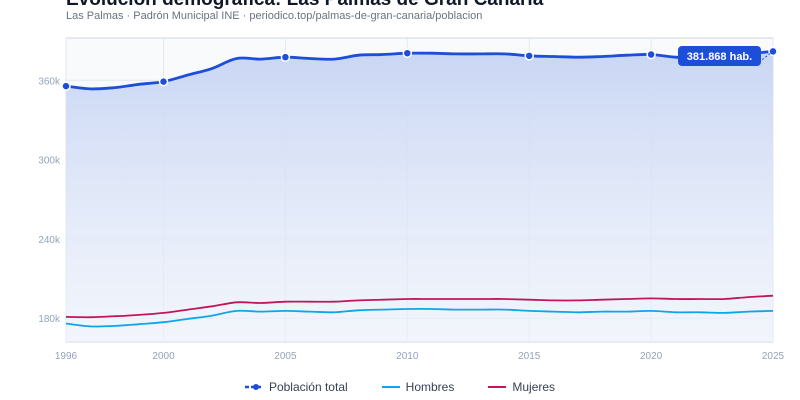 The height and width of the screenshot is (400, 800). What do you see at coordinates (49, 240) in the screenshot?
I see `y-tick-label: 240k` at bounding box center [49, 240].